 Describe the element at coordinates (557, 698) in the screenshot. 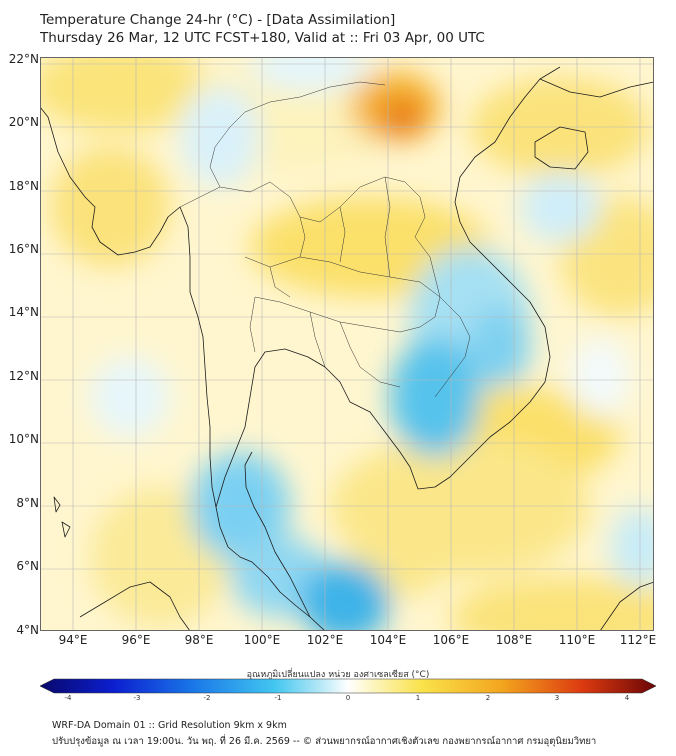

I see `colorbar-tick: 3` at that location.